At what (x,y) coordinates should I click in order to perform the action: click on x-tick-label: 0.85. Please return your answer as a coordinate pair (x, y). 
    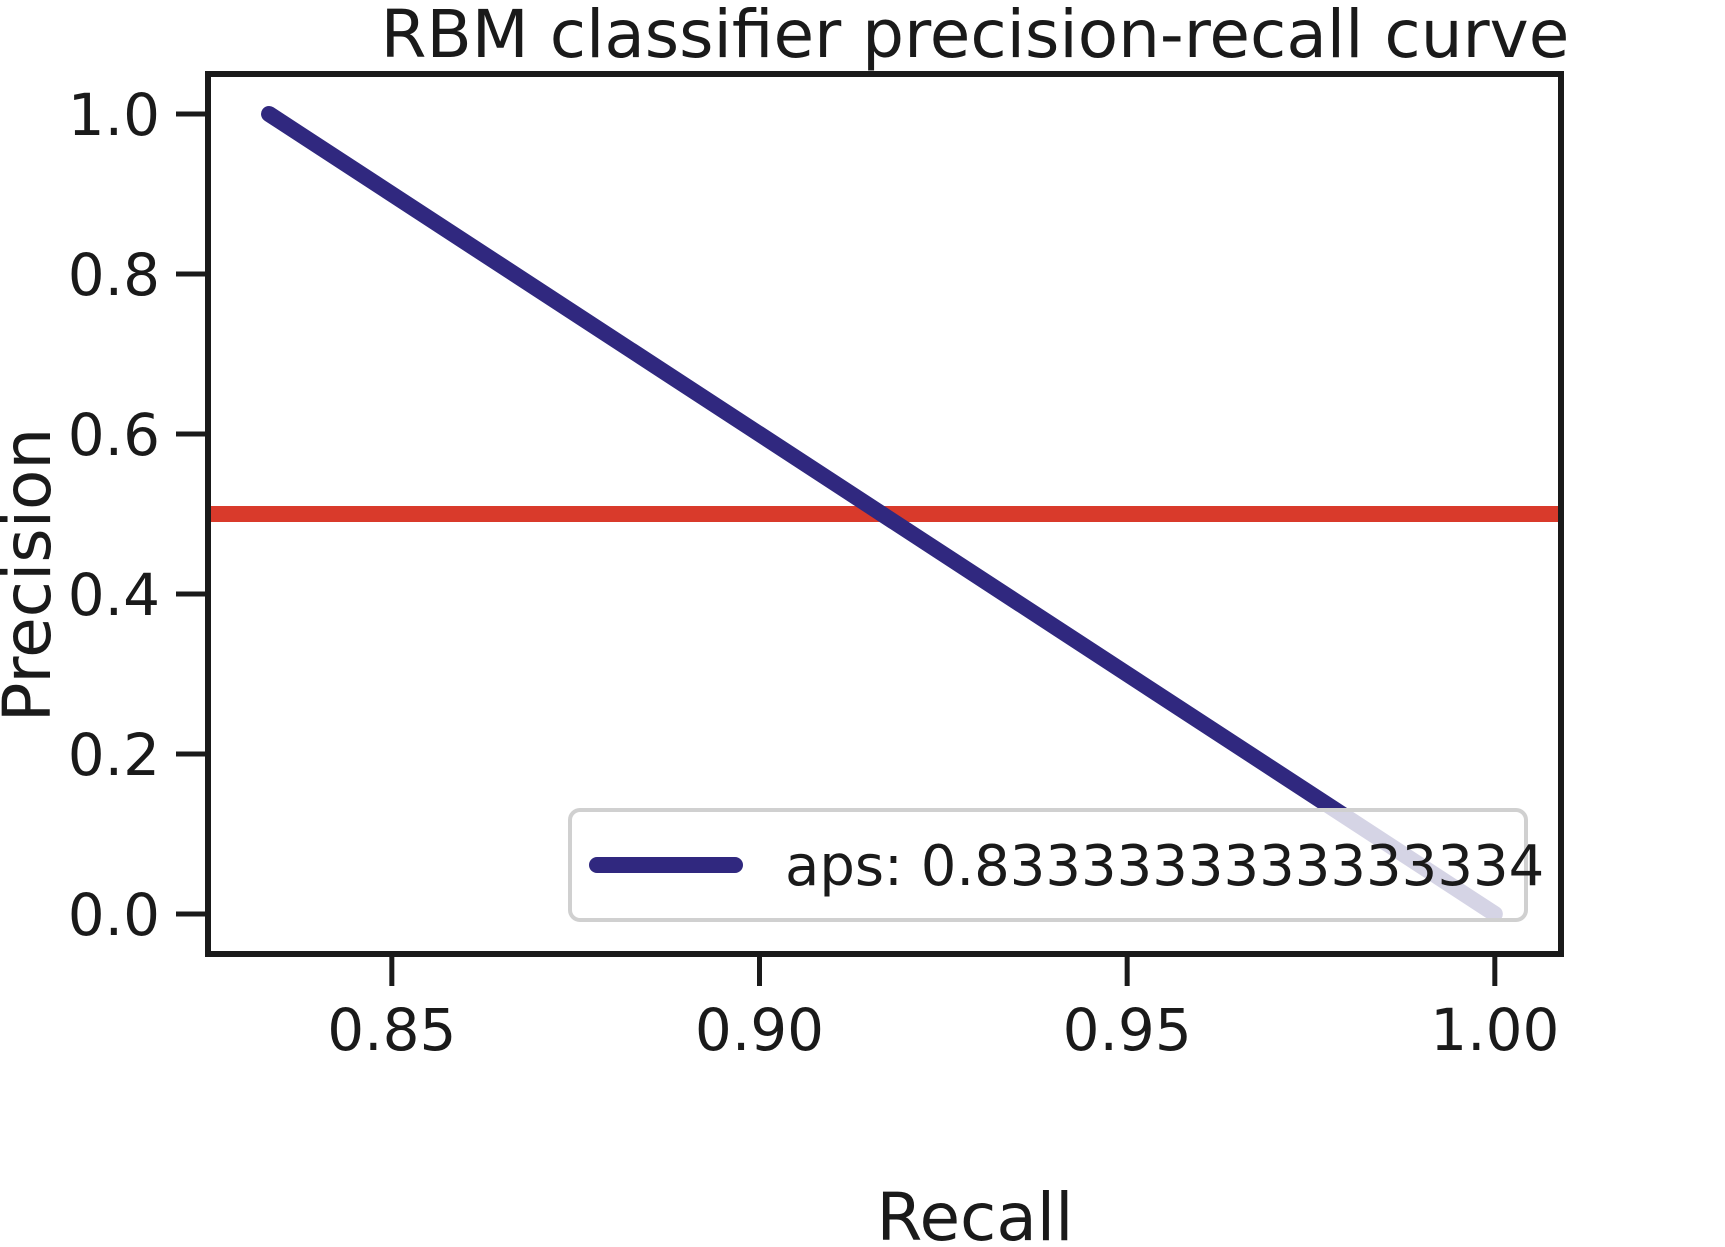
    Looking at the image, I should click on (391, 1030).